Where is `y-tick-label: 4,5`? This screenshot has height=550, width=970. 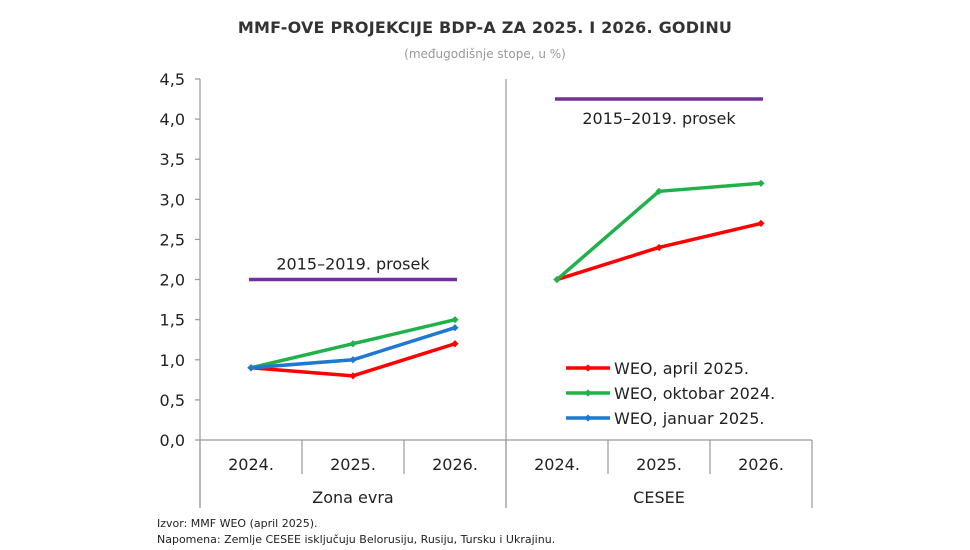
y-tick-label: 4,5 is located at coordinates (172, 79).